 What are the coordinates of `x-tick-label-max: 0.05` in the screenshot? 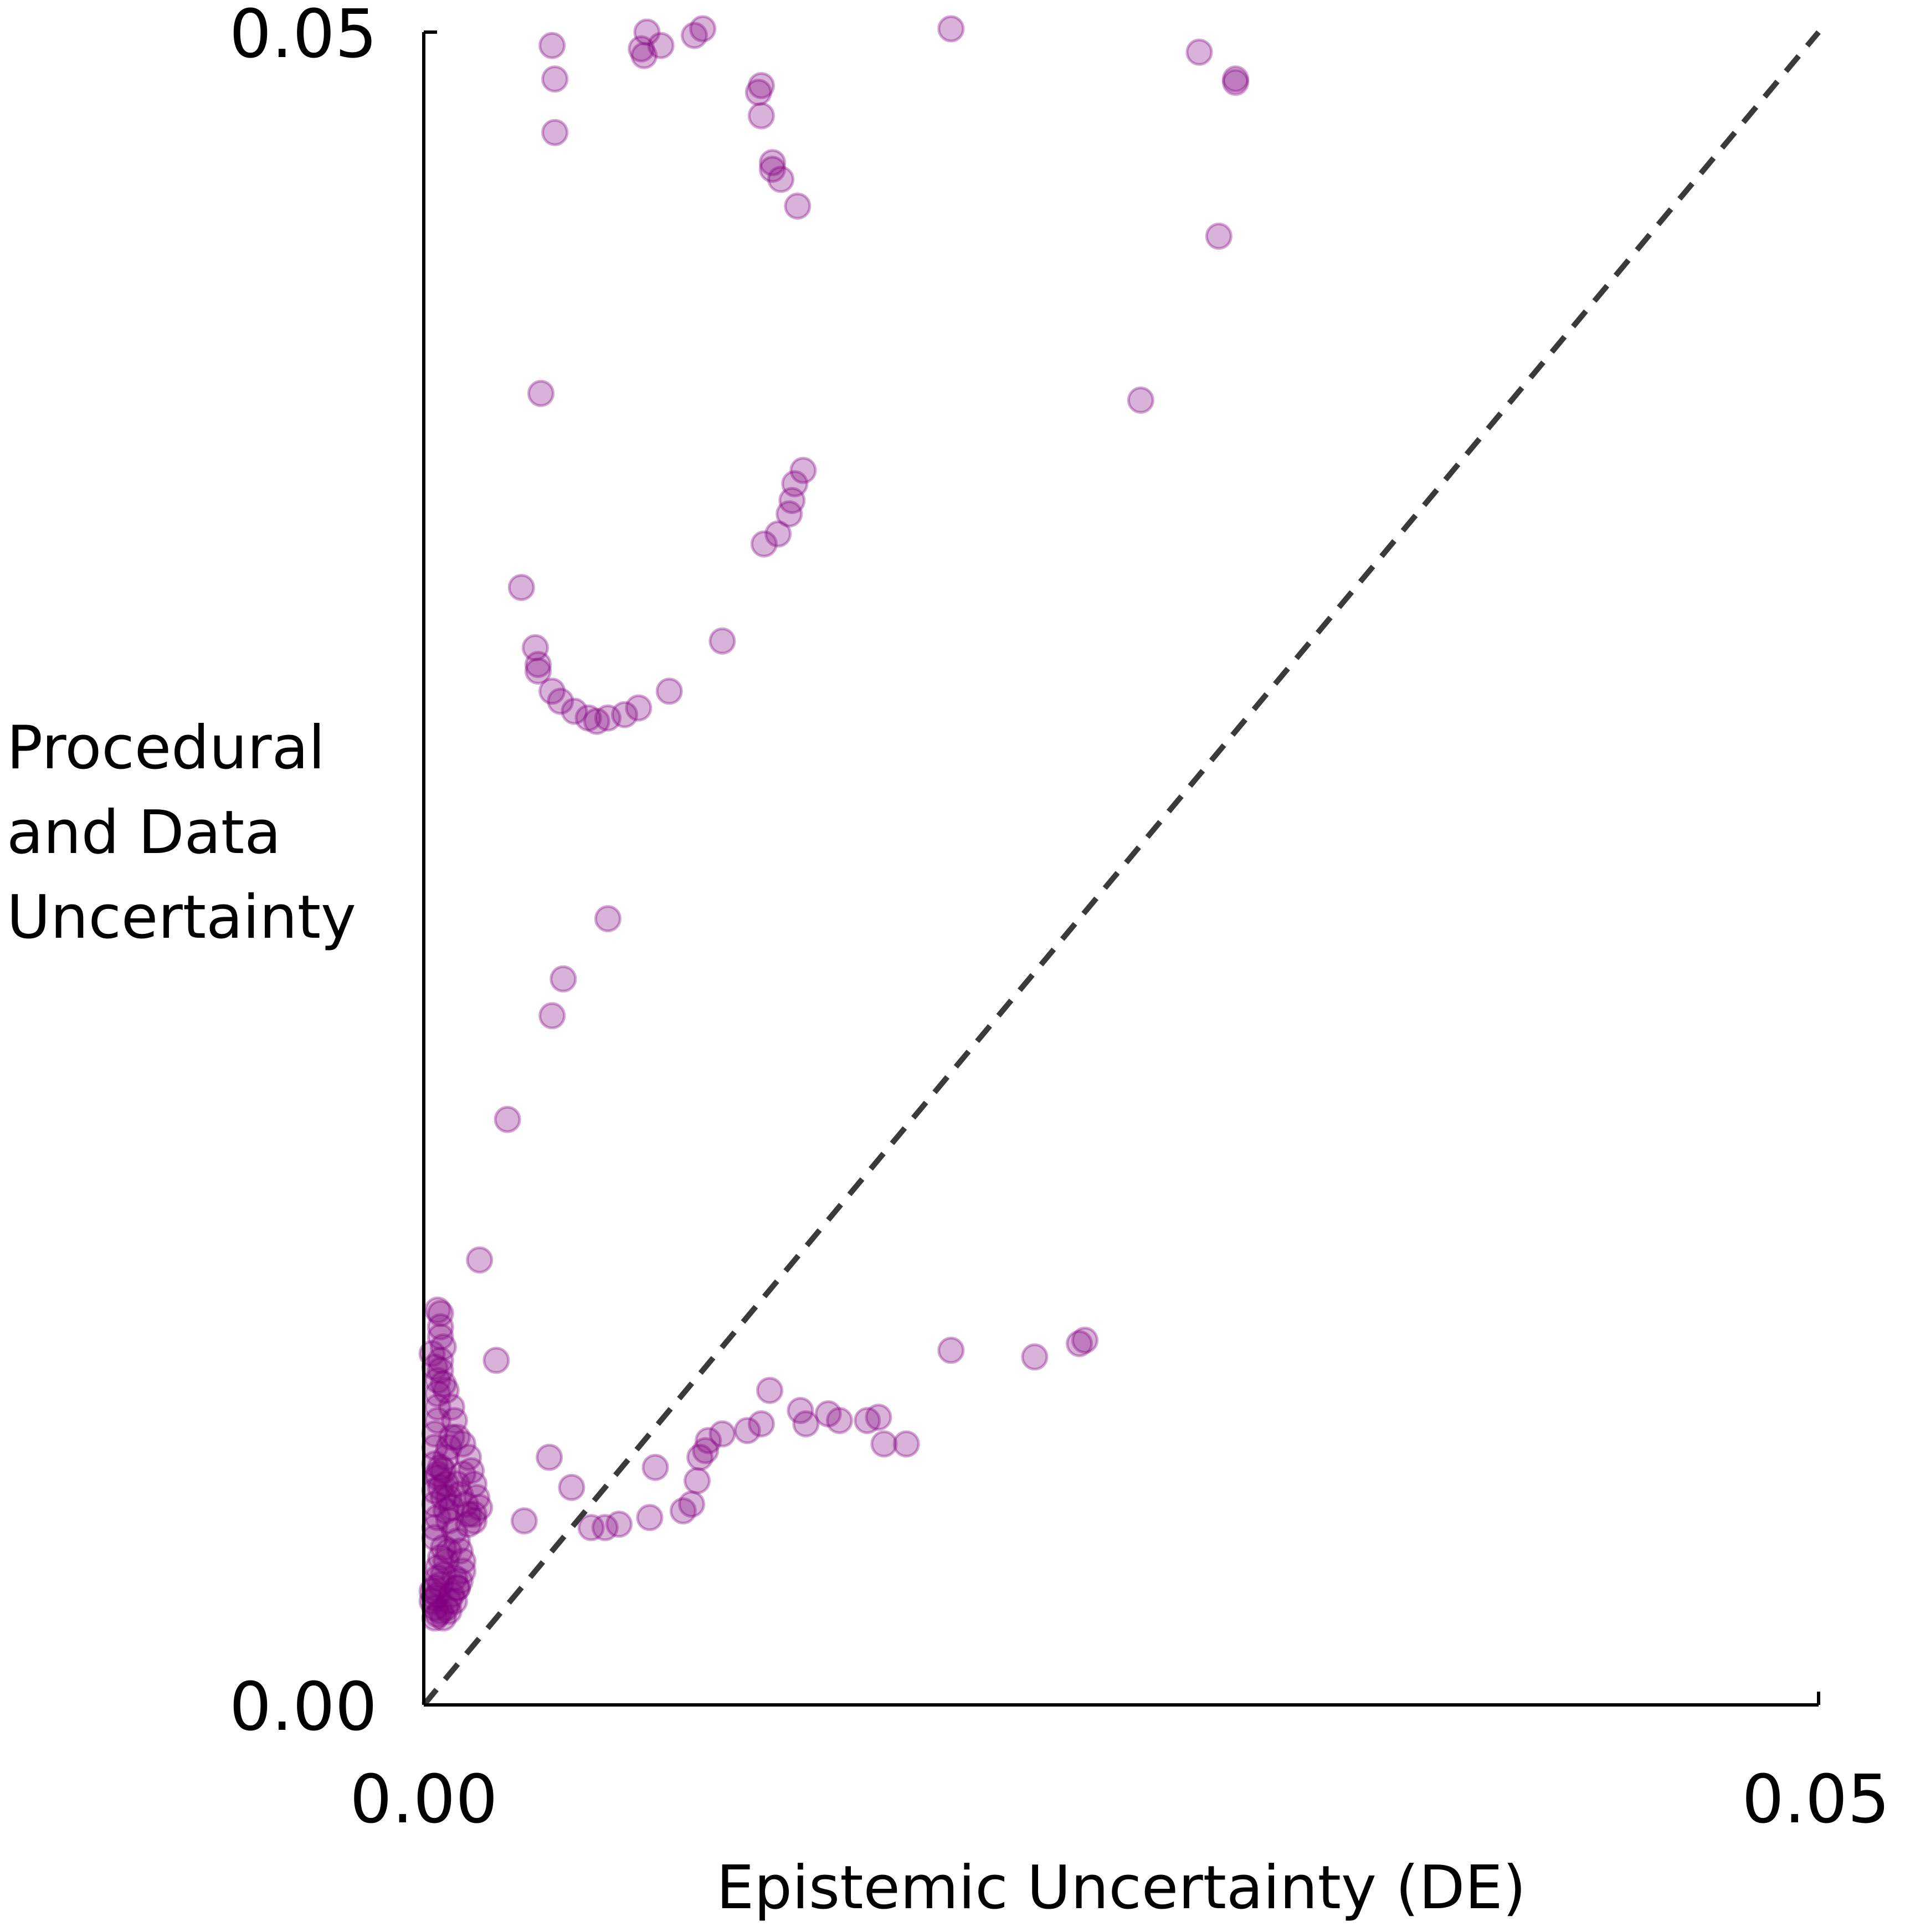 It's located at (1815, 1799).